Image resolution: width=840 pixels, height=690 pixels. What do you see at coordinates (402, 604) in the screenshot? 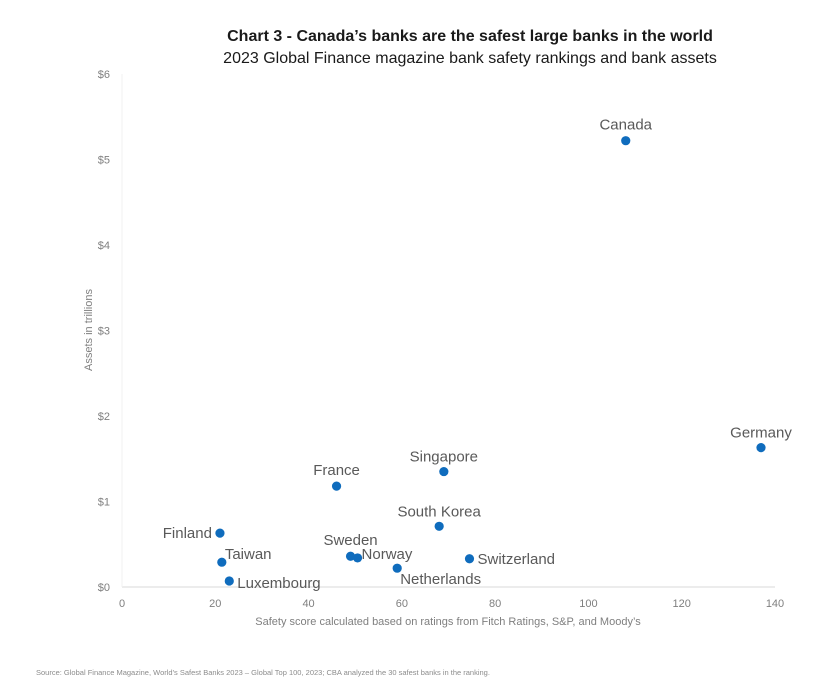
I see `x-tick-label: 60` at bounding box center [402, 604].